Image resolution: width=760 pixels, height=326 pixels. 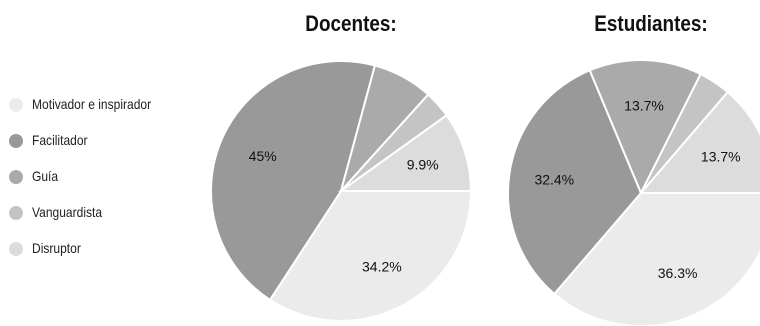 I want to click on data-label-estudiantes-disruptor: 13.7%, so click(x=721, y=156).